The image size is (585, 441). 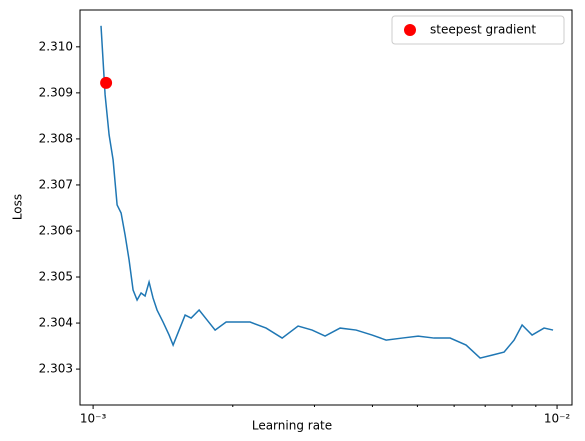 What do you see at coordinates (483, 30) in the screenshot?
I see `legend-label: steepest gradient` at bounding box center [483, 30].